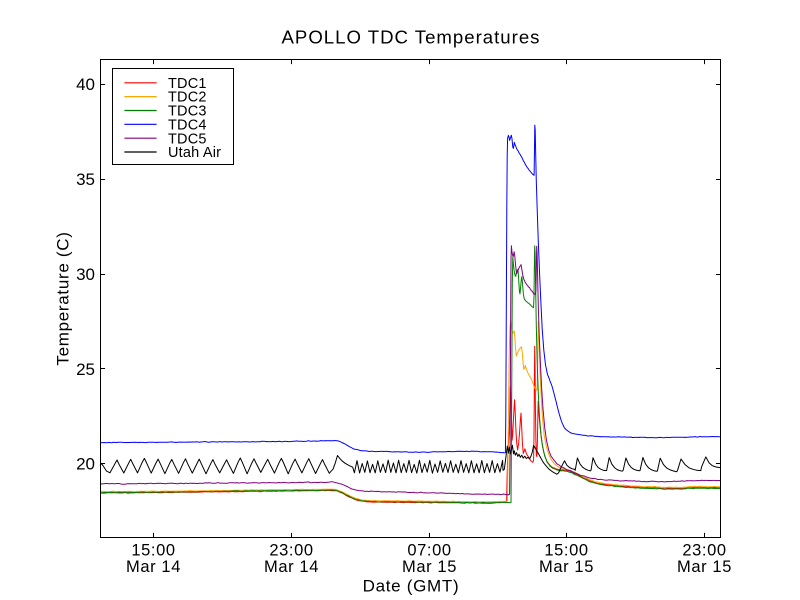 The width and height of the screenshot is (800, 600). Describe the element at coordinates (85, 369) in the screenshot. I see `svg-text: 25` at that location.